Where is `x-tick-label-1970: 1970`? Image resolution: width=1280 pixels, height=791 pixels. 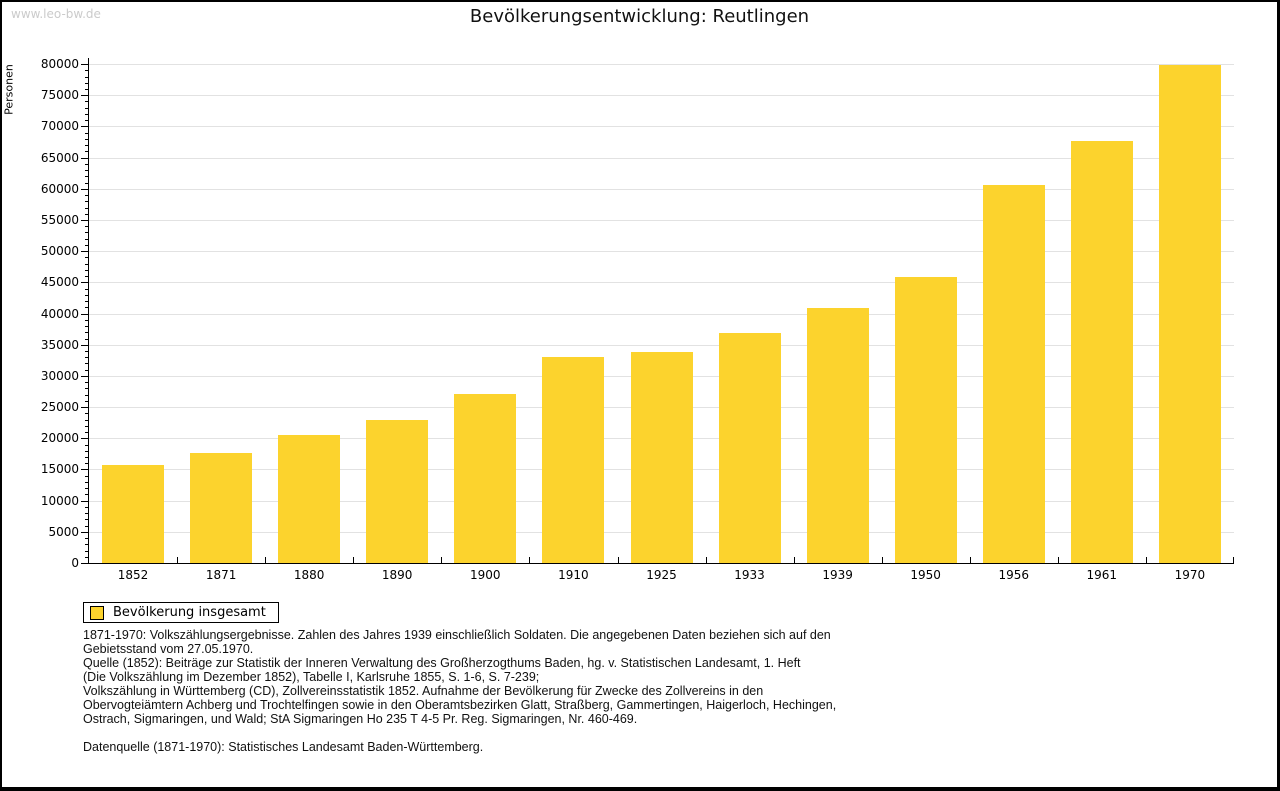
x-tick-label-1970: 1970 is located at coordinates (1190, 575).